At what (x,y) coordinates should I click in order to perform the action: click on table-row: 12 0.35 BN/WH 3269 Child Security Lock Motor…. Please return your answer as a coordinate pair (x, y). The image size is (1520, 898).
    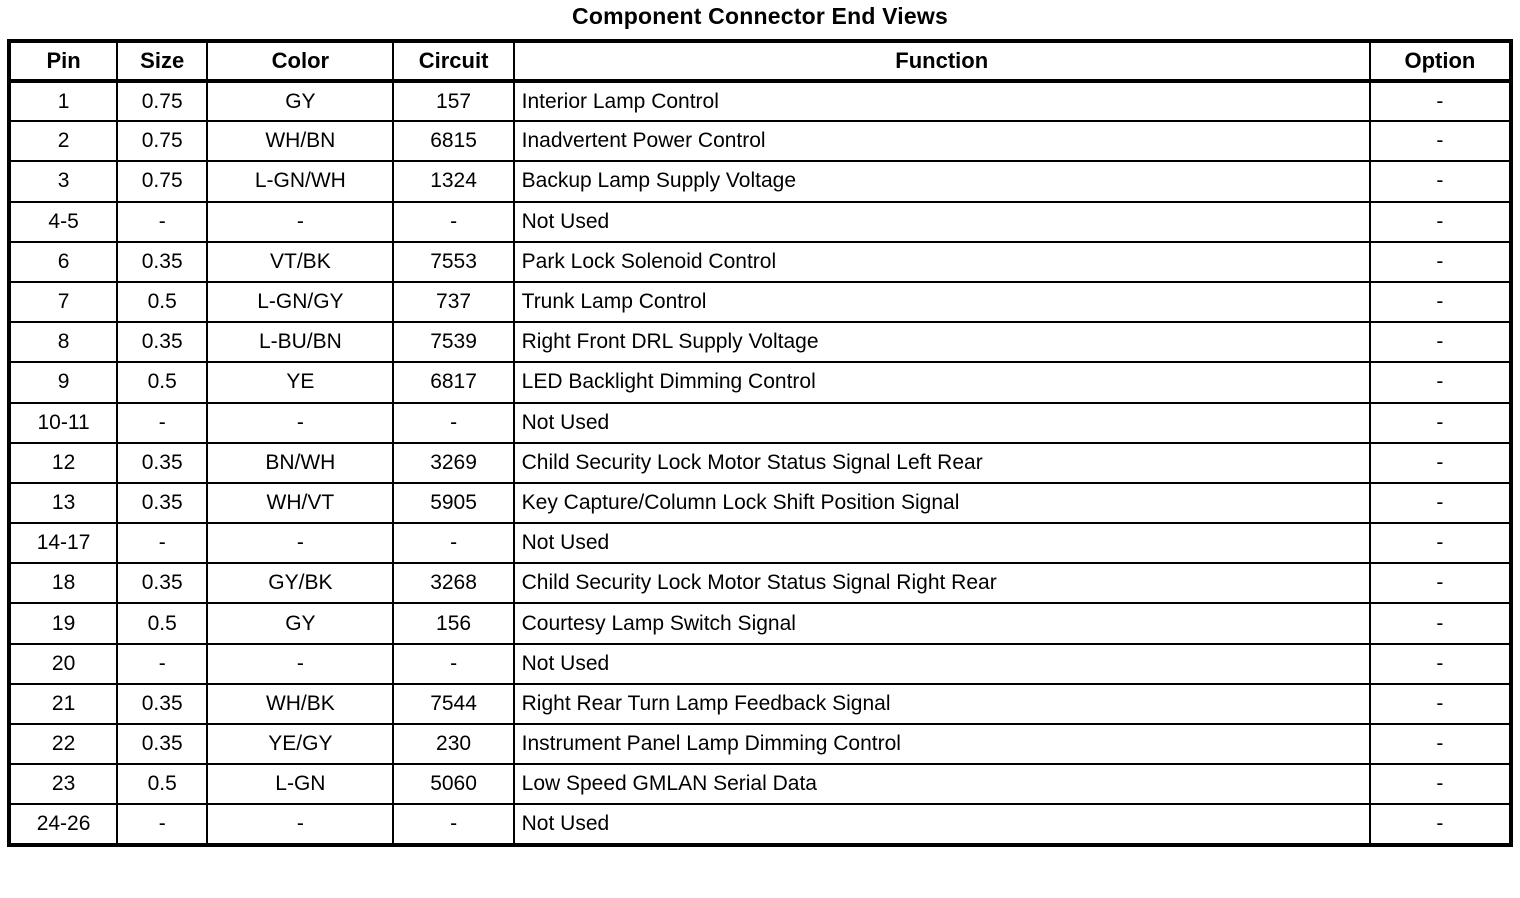
    Looking at the image, I should click on (760, 462).